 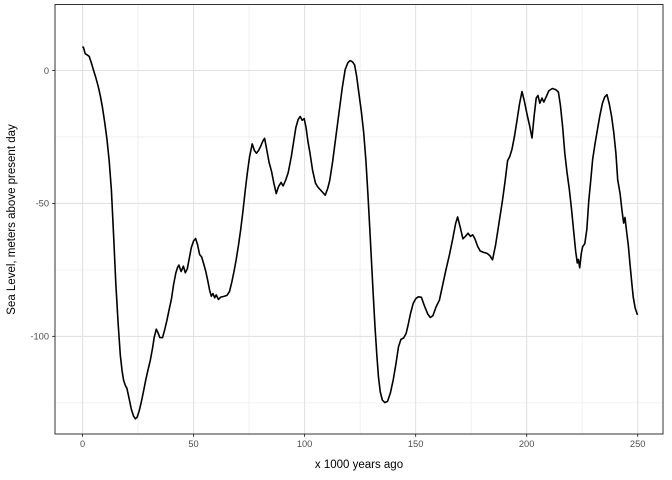 I want to click on svg-text: 100, so click(x=305, y=444).